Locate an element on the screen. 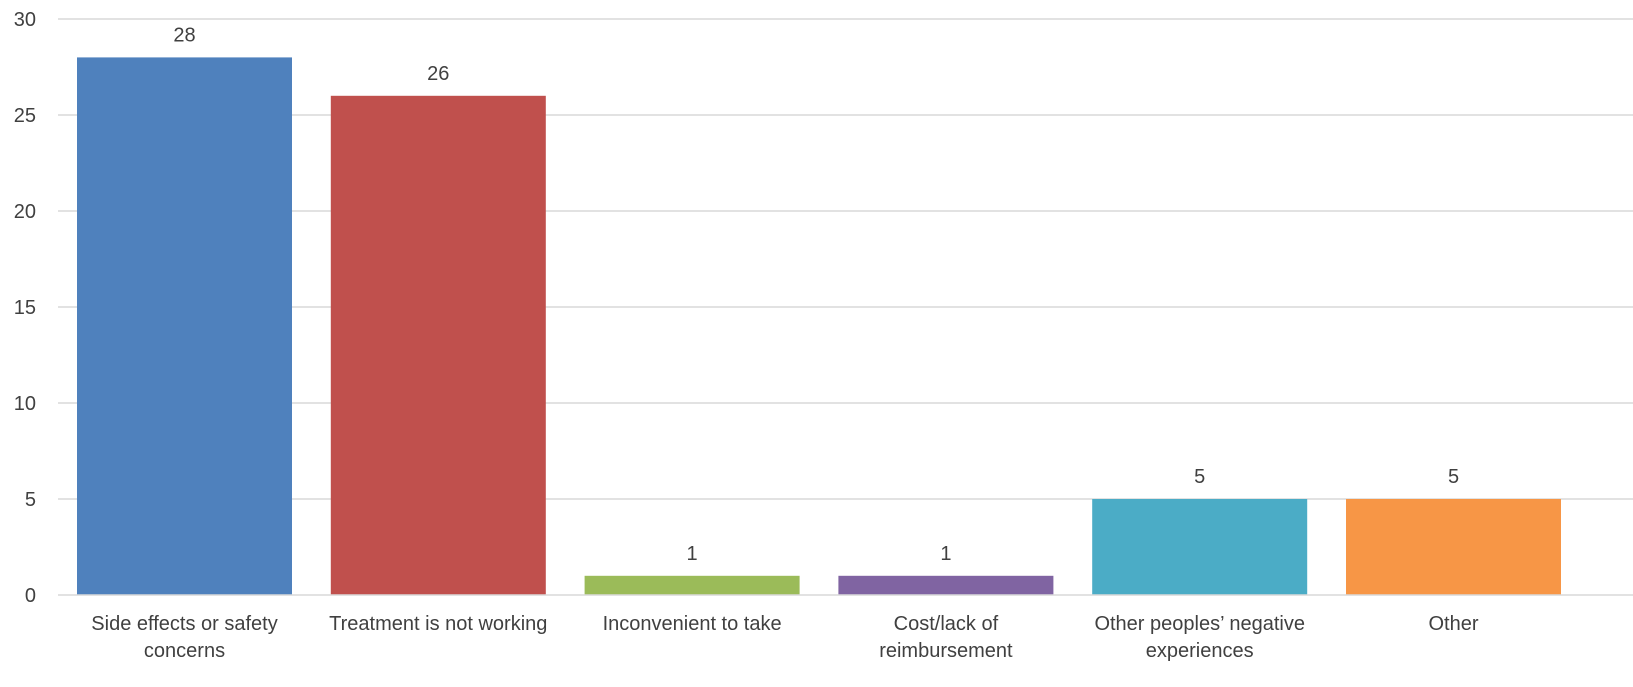  data-label: 26 is located at coordinates (438, 74).